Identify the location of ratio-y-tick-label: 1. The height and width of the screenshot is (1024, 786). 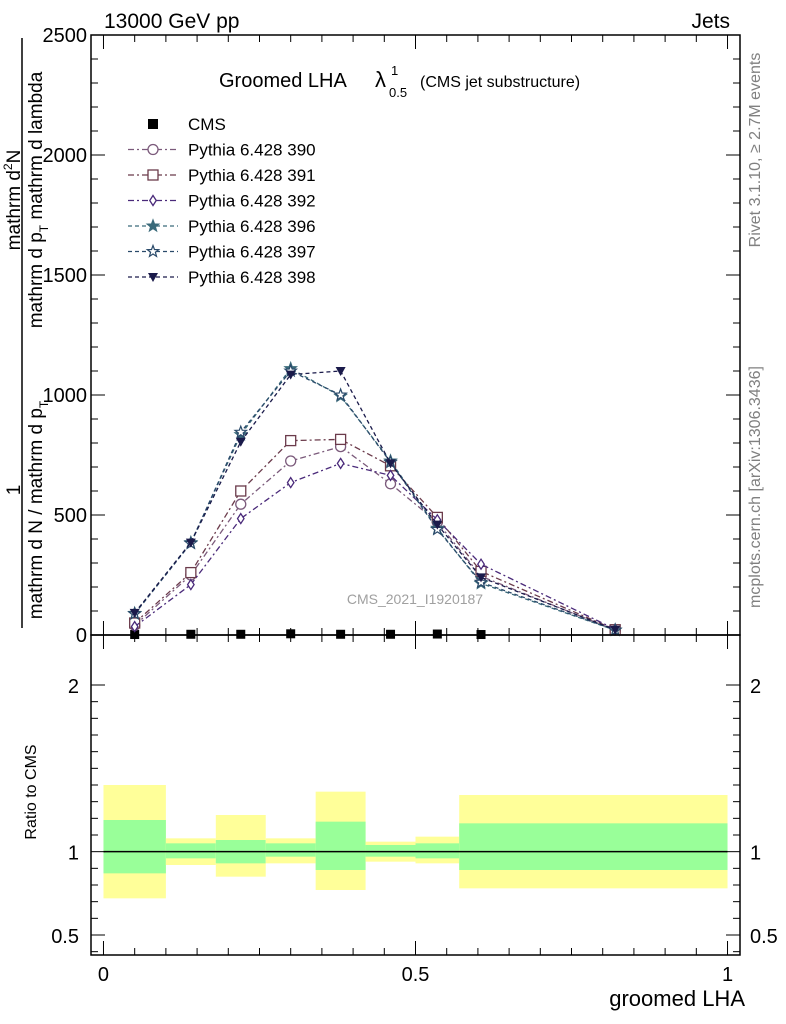
(73, 854).